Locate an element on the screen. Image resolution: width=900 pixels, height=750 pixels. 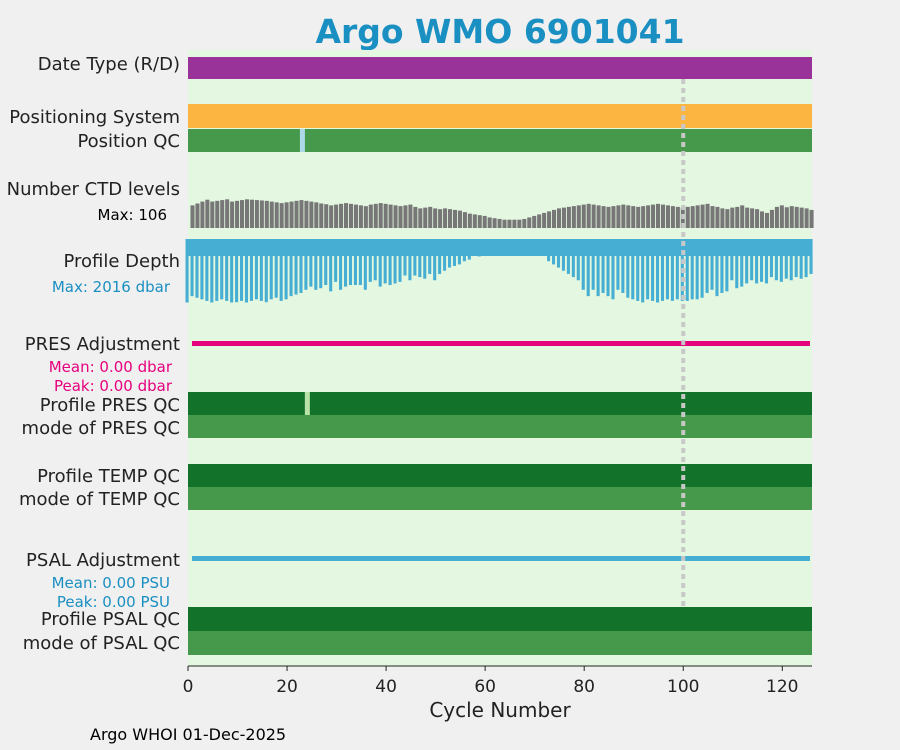
row-label-position-qc: Position QC is located at coordinates (128, 141).